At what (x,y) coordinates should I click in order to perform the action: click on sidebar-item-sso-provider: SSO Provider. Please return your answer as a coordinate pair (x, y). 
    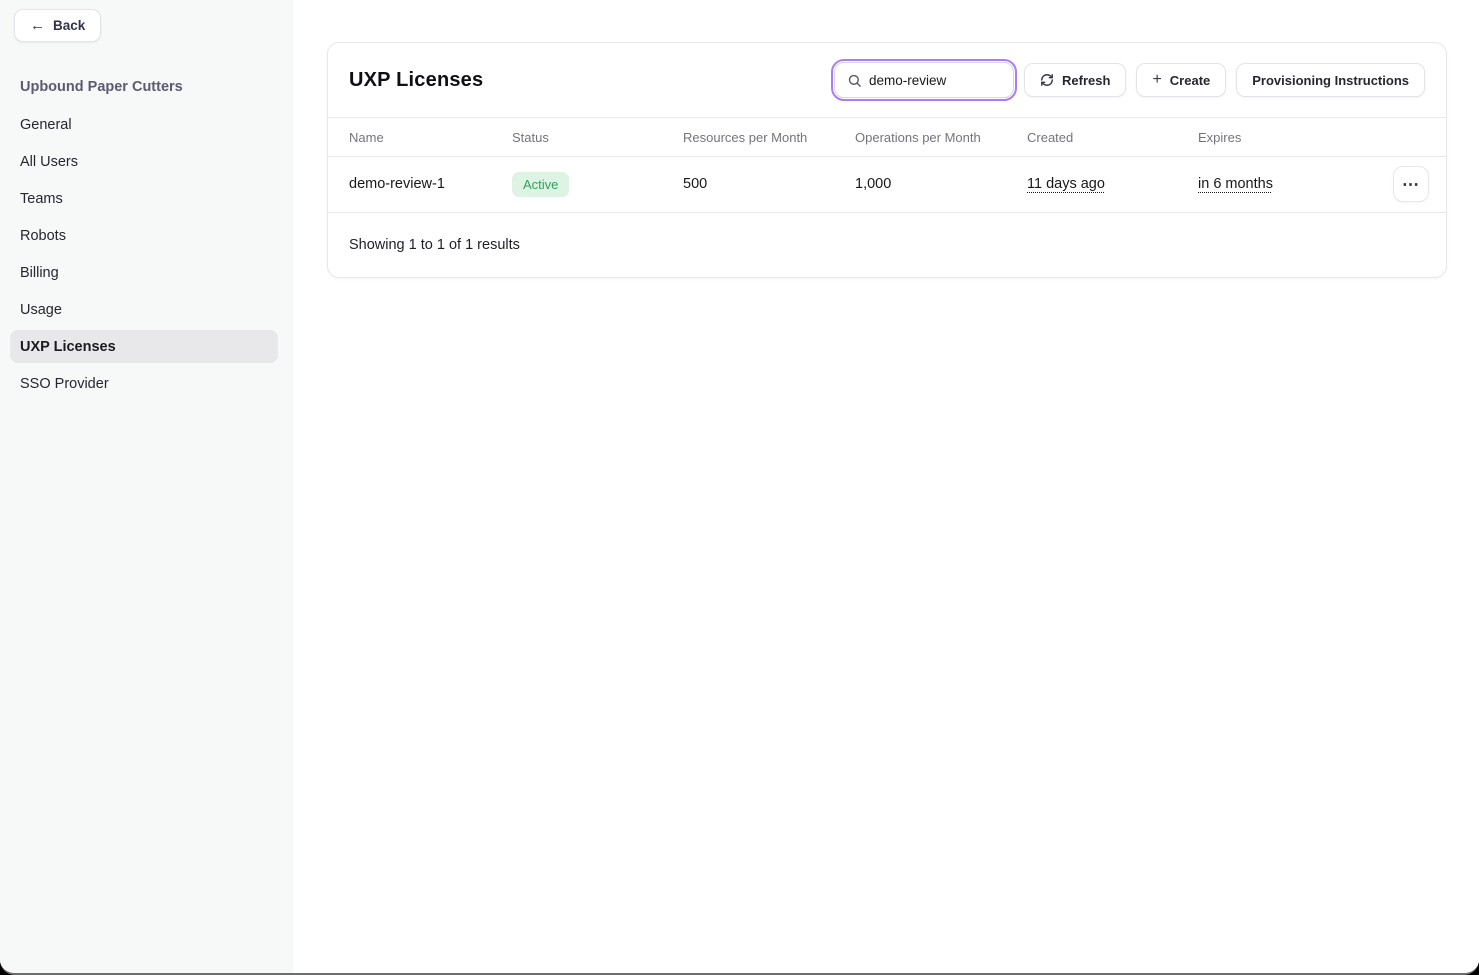
    Looking at the image, I should click on (64, 383).